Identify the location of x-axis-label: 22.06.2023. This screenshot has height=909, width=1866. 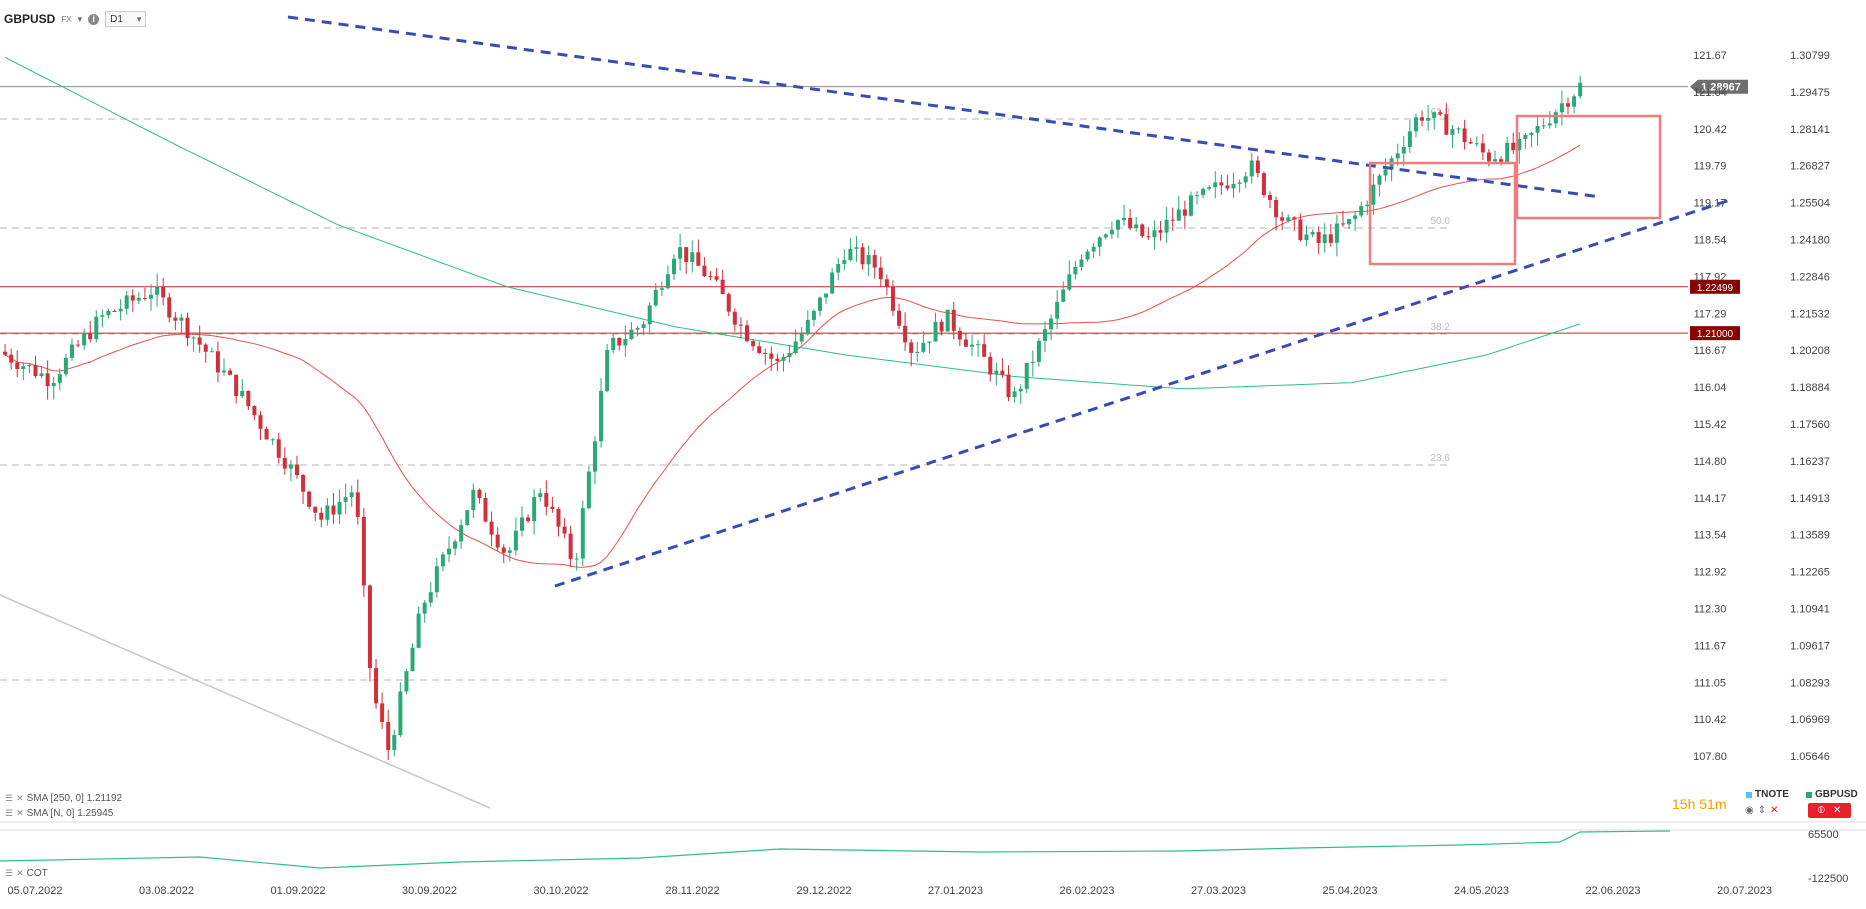
(1612, 891).